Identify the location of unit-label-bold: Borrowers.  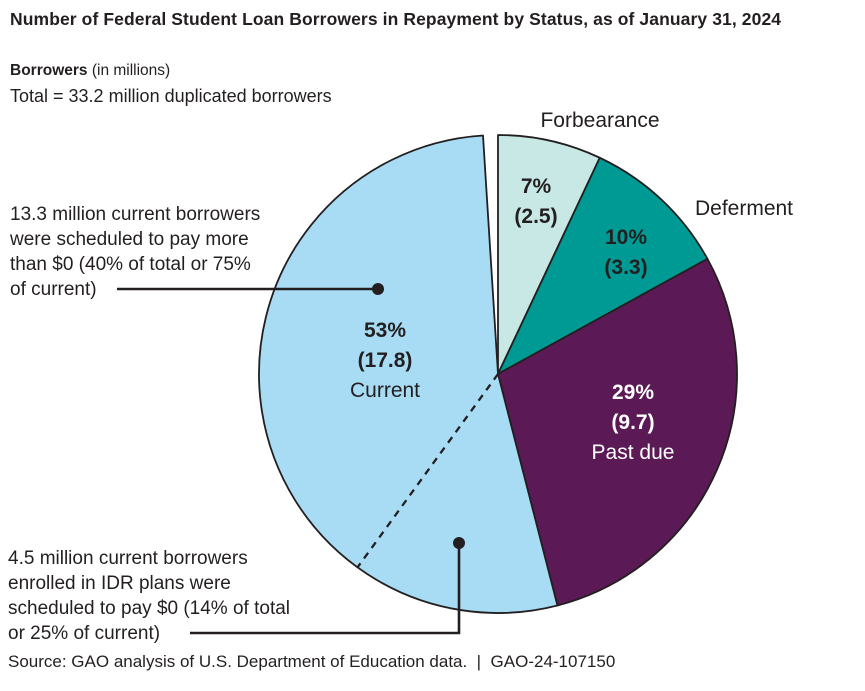
(49, 70).